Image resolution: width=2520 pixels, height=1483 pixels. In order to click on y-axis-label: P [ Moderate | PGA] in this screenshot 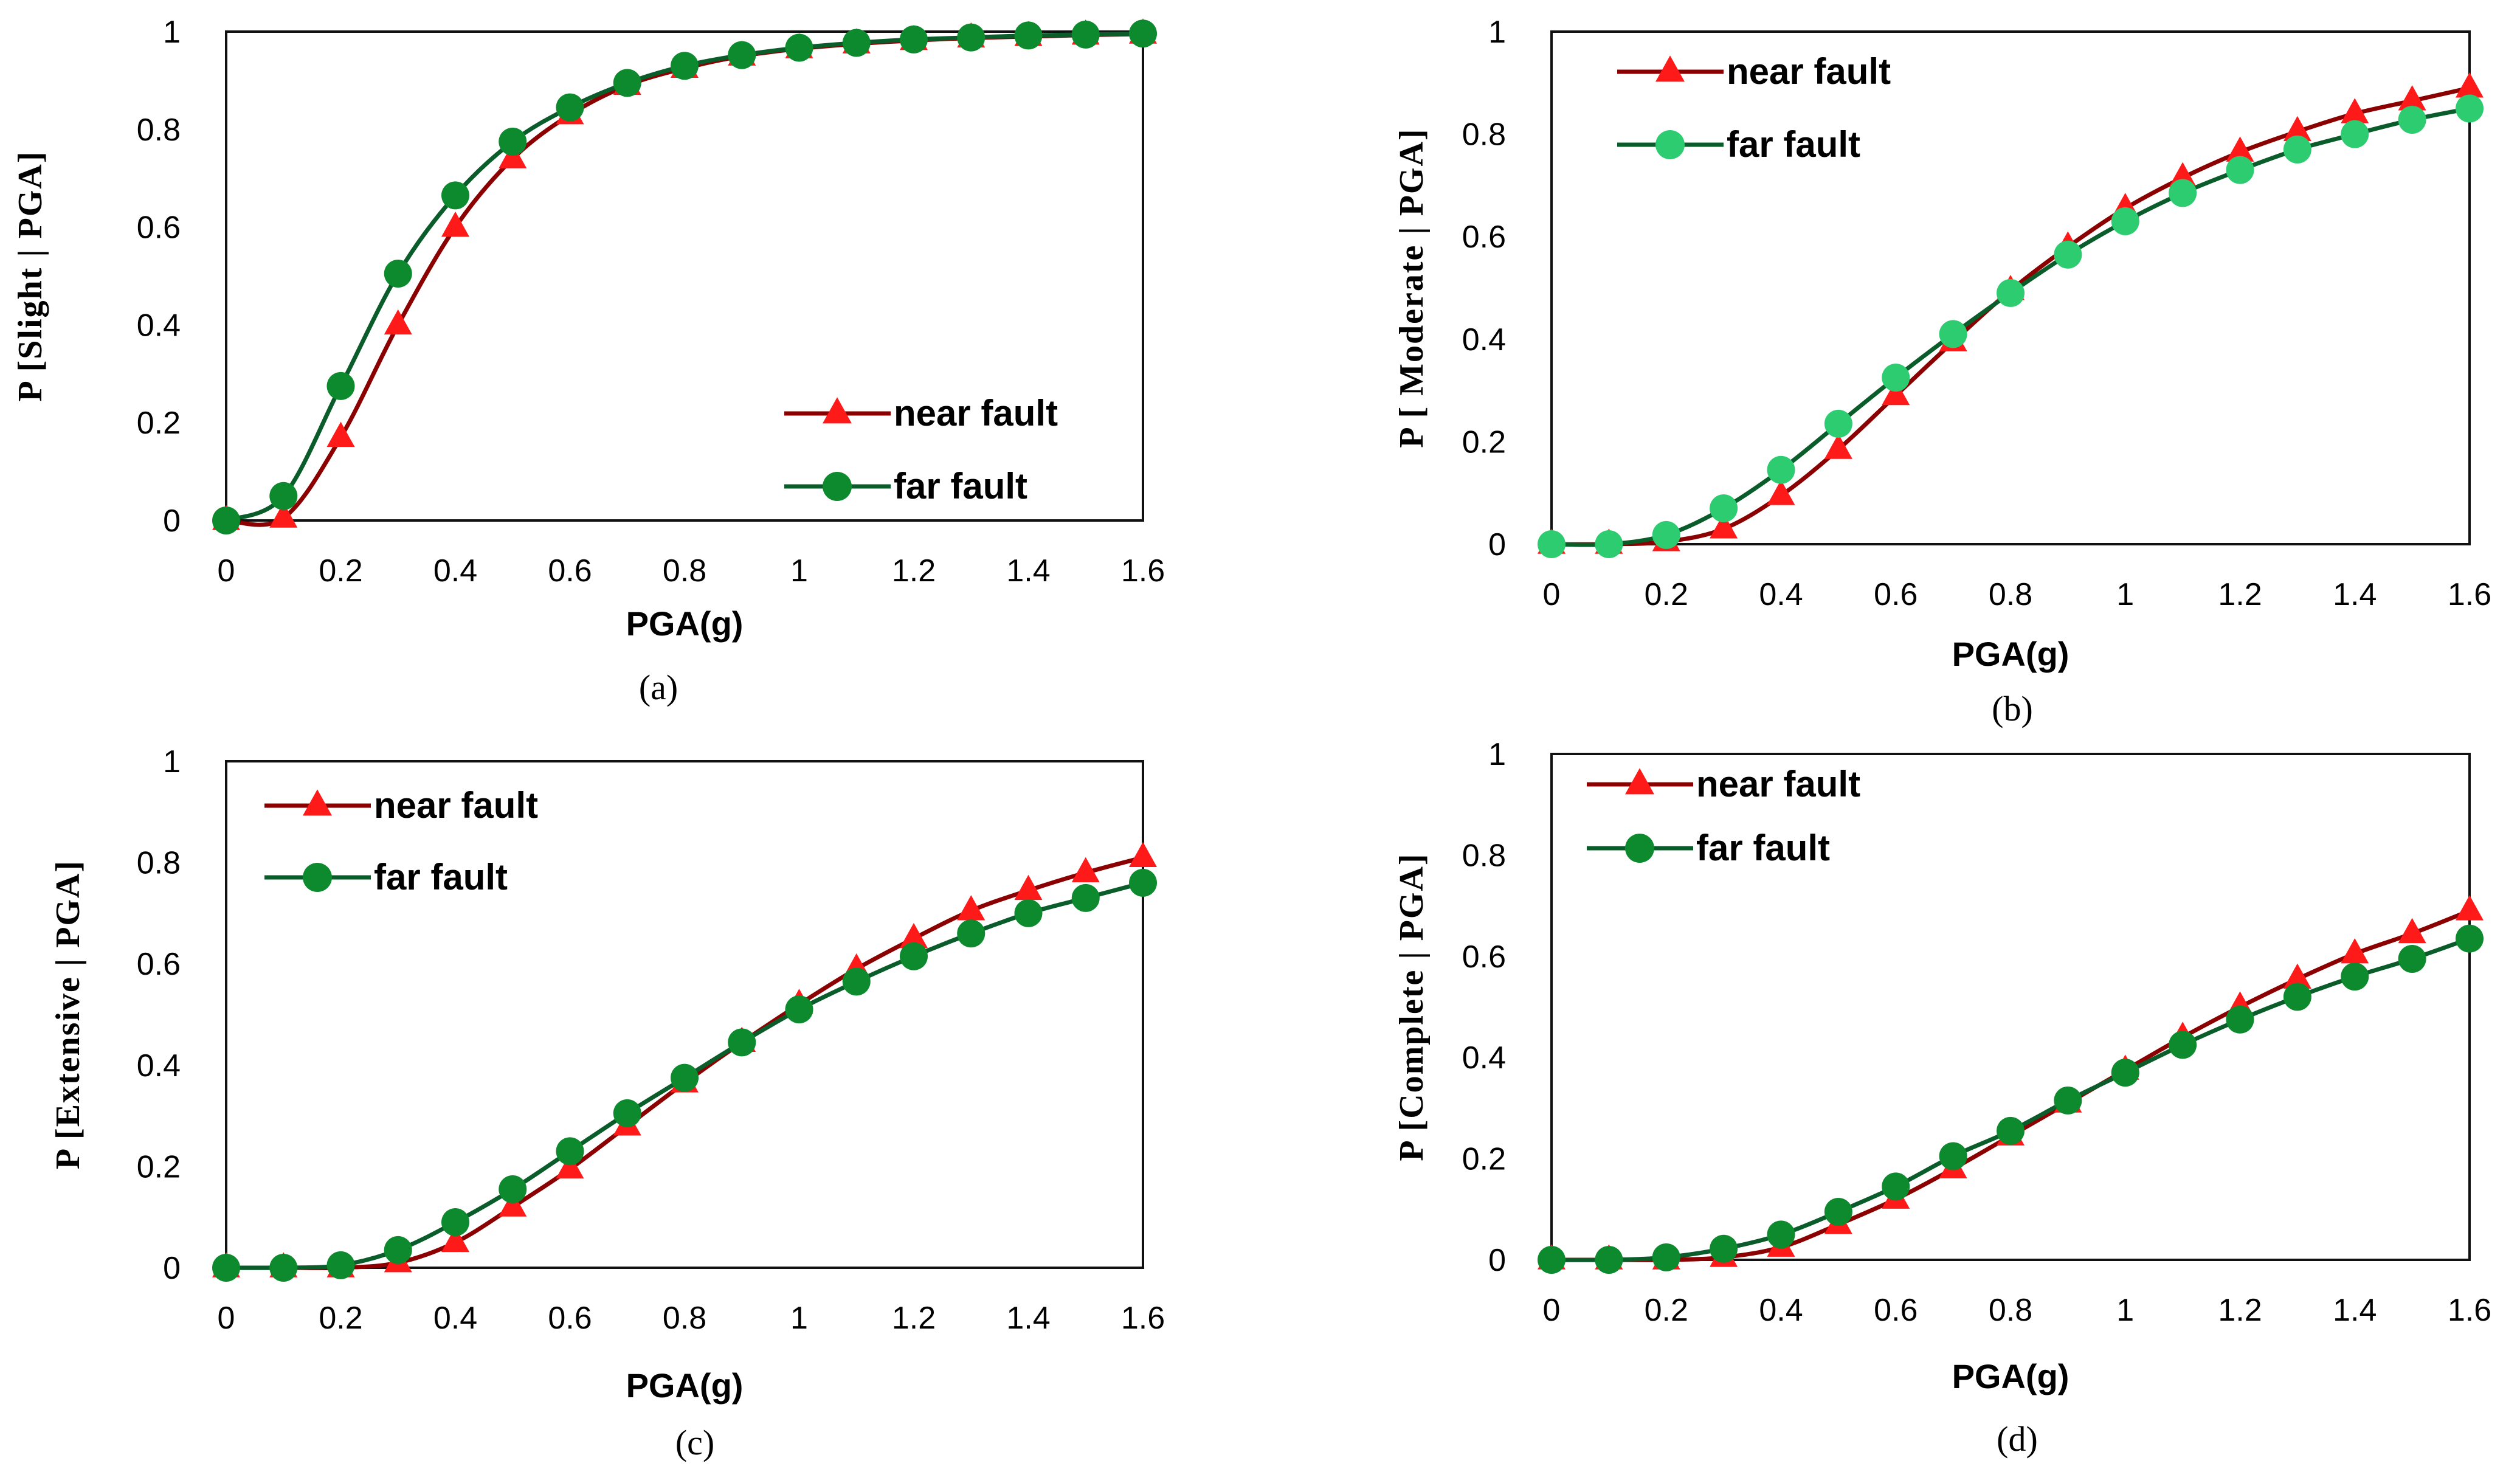, I will do `click(1412, 288)`.